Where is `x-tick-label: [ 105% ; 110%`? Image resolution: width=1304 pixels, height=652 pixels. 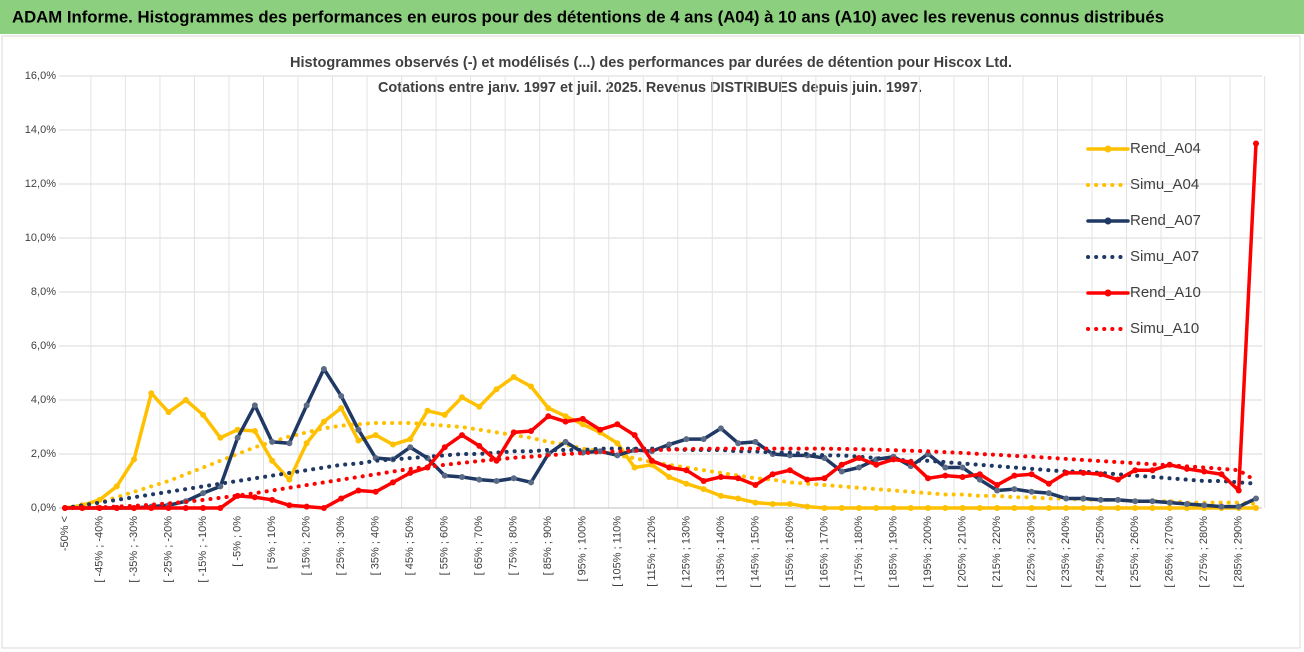 x-tick-label: [ 105% ; 110% is located at coordinates (617, 551).